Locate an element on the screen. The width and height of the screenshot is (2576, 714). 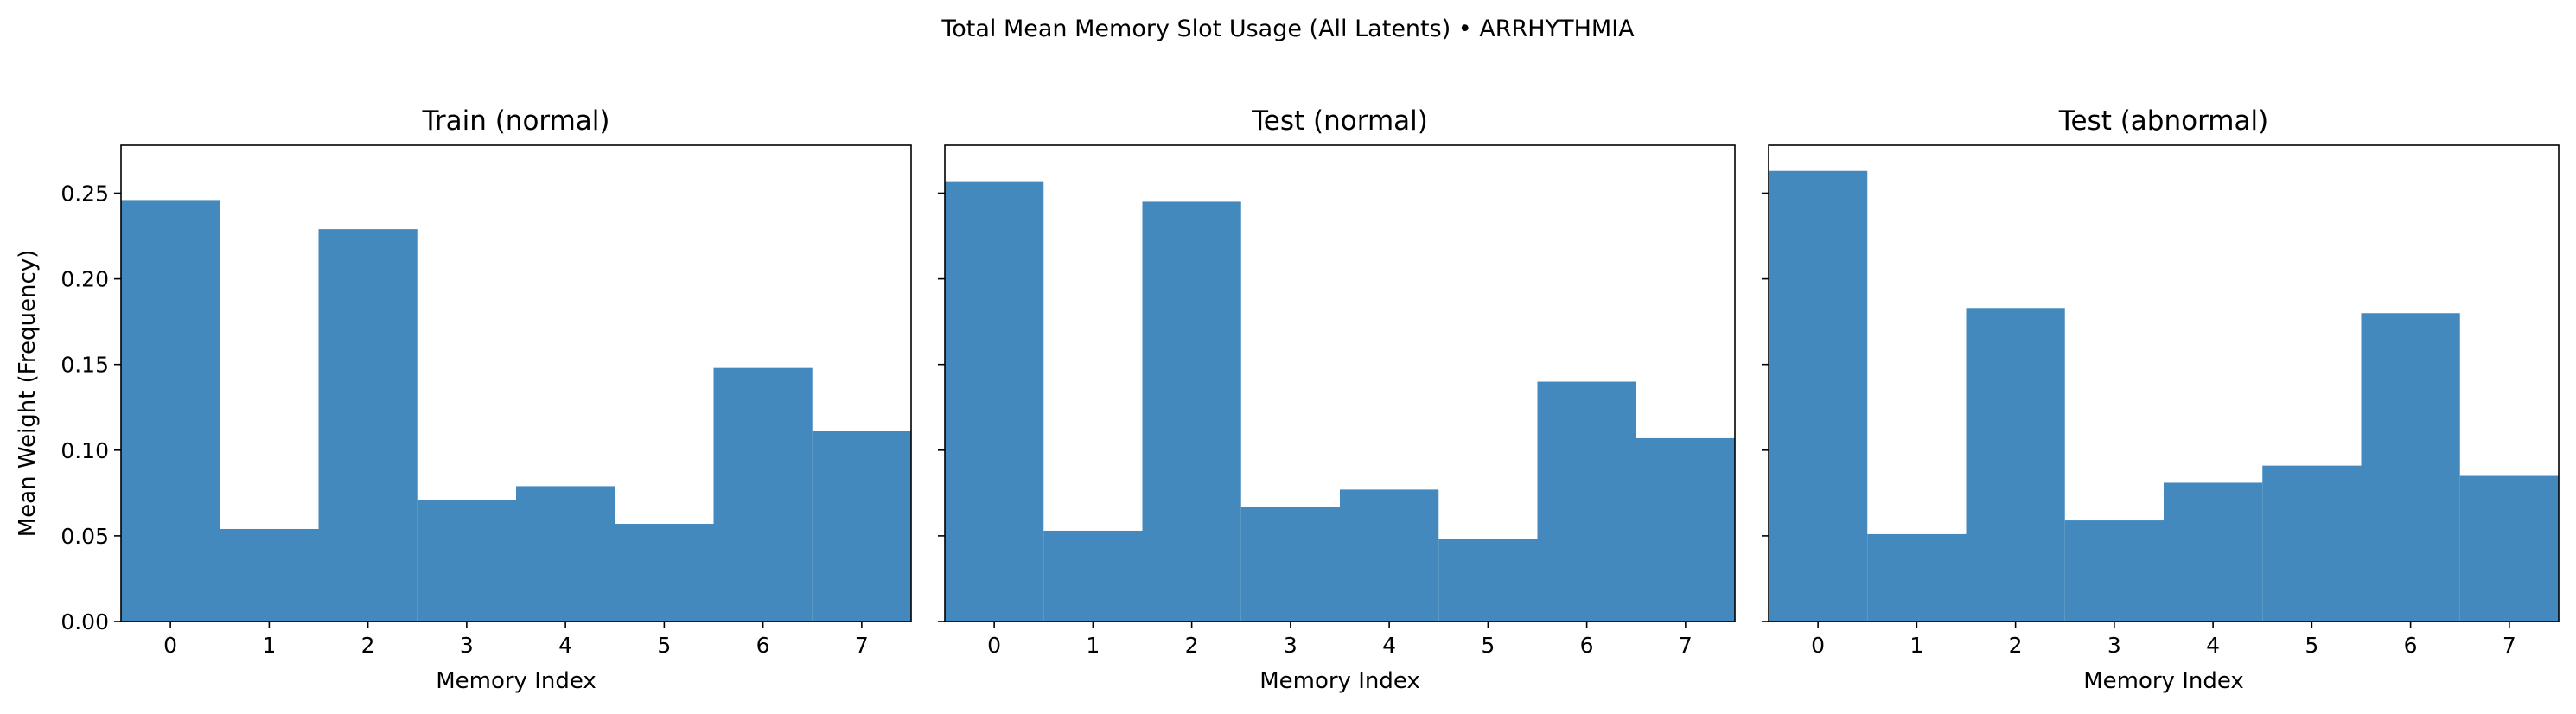
y-tick-label: 0.10 is located at coordinates (85, 451).